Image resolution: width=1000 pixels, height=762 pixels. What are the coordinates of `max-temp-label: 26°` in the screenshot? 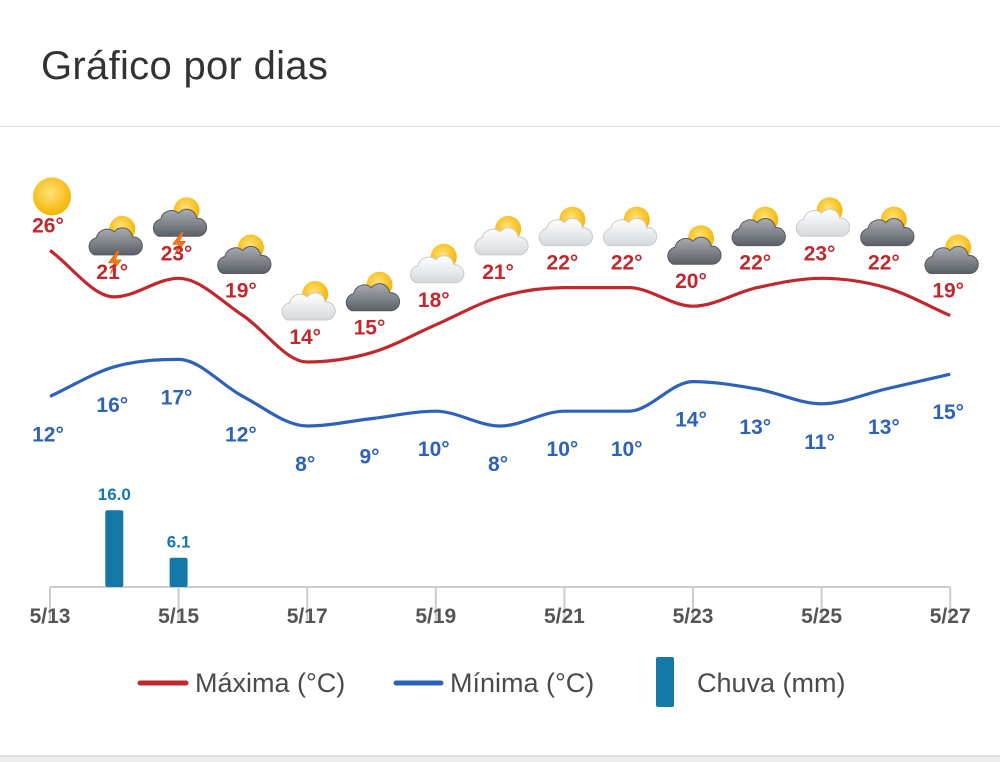 It's located at (48, 225).